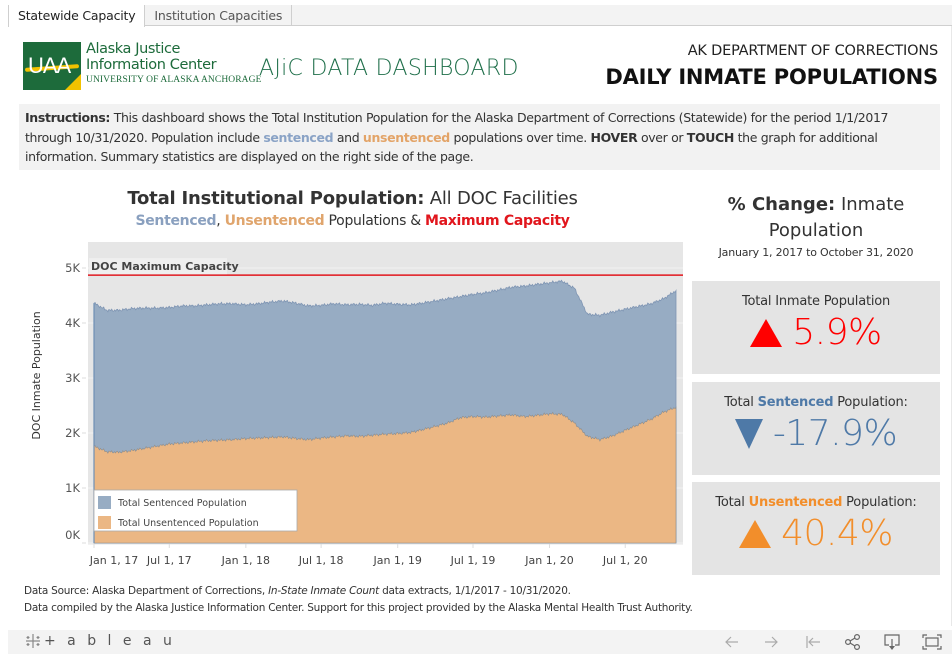 This screenshot has width=952, height=663. I want to click on legend-box, so click(195, 510).